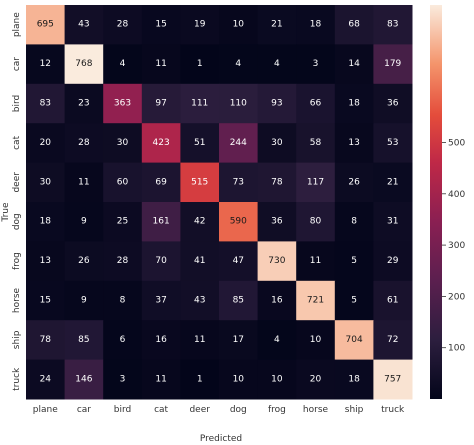 The width and height of the screenshot is (474, 445). I want to click on cell-value-label: 423, so click(161, 143).